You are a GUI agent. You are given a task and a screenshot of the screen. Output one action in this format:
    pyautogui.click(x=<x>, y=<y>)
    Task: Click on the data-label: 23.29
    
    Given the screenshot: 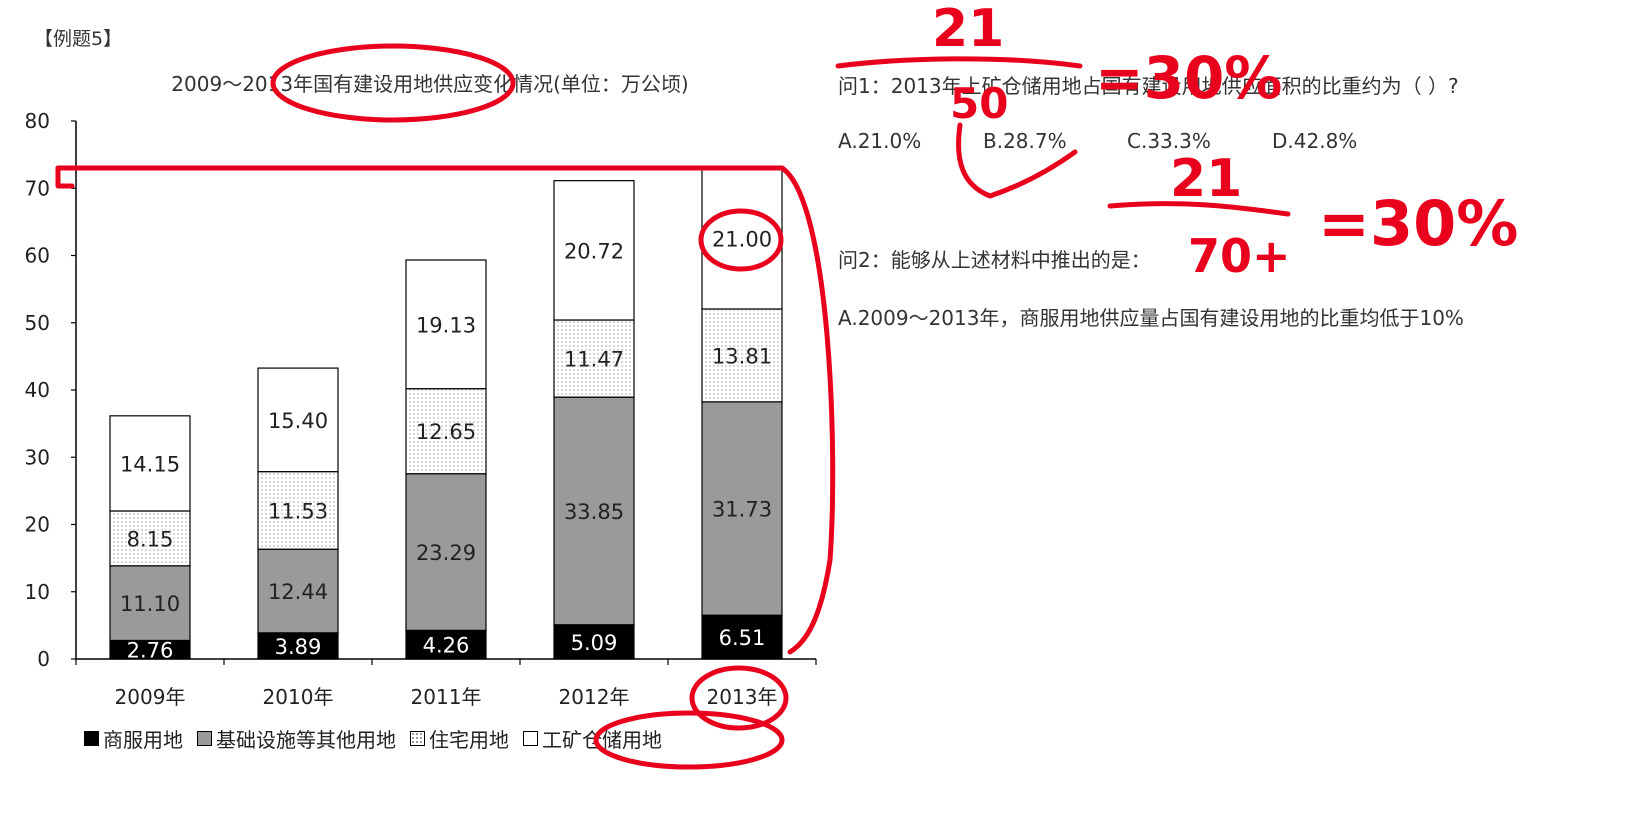 What is the action you would take?
    pyautogui.click(x=446, y=553)
    